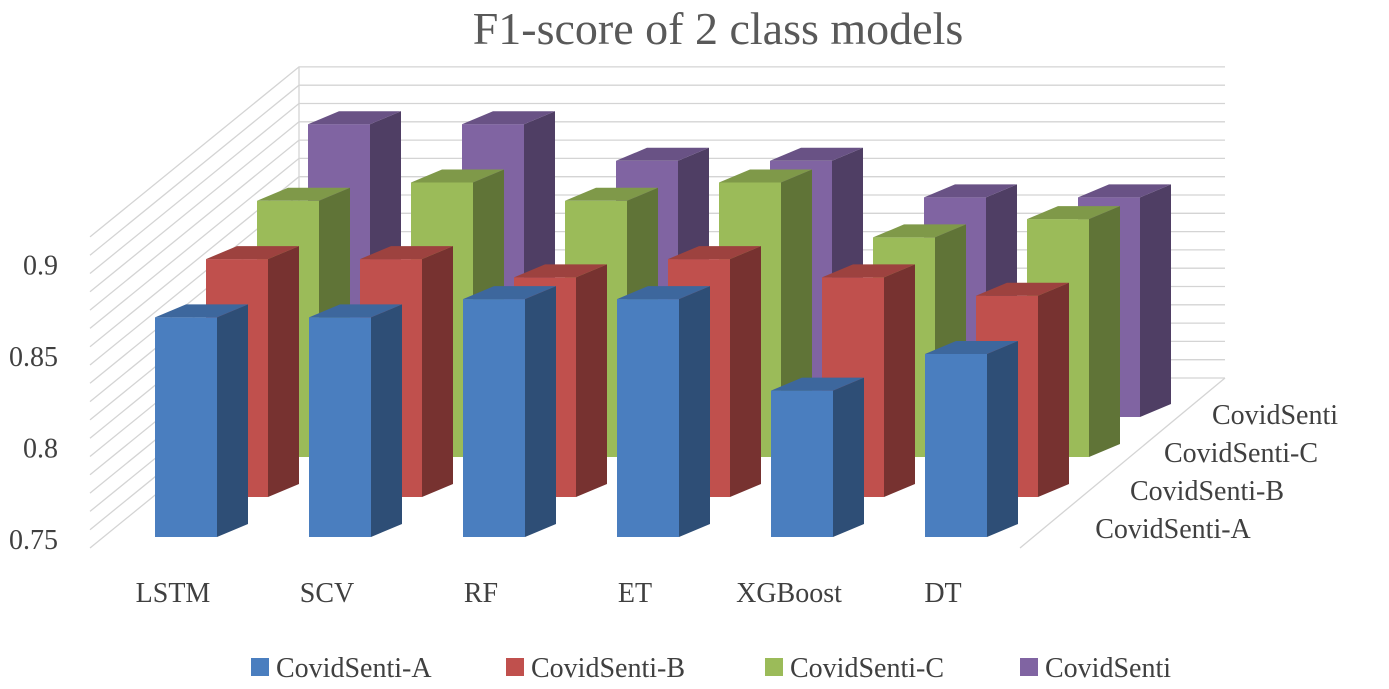 The height and width of the screenshot is (689, 1389). I want to click on legend-label: CovidSenti-B, so click(608, 668).